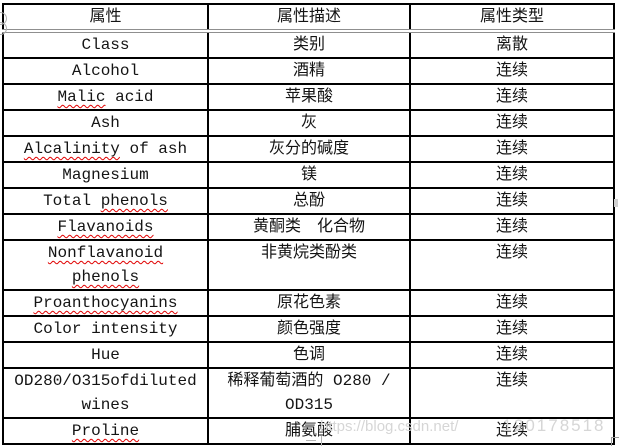  Describe the element at coordinates (308, 253) in the screenshot. I see `desc-text: 非黄烷类酚类` at that location.